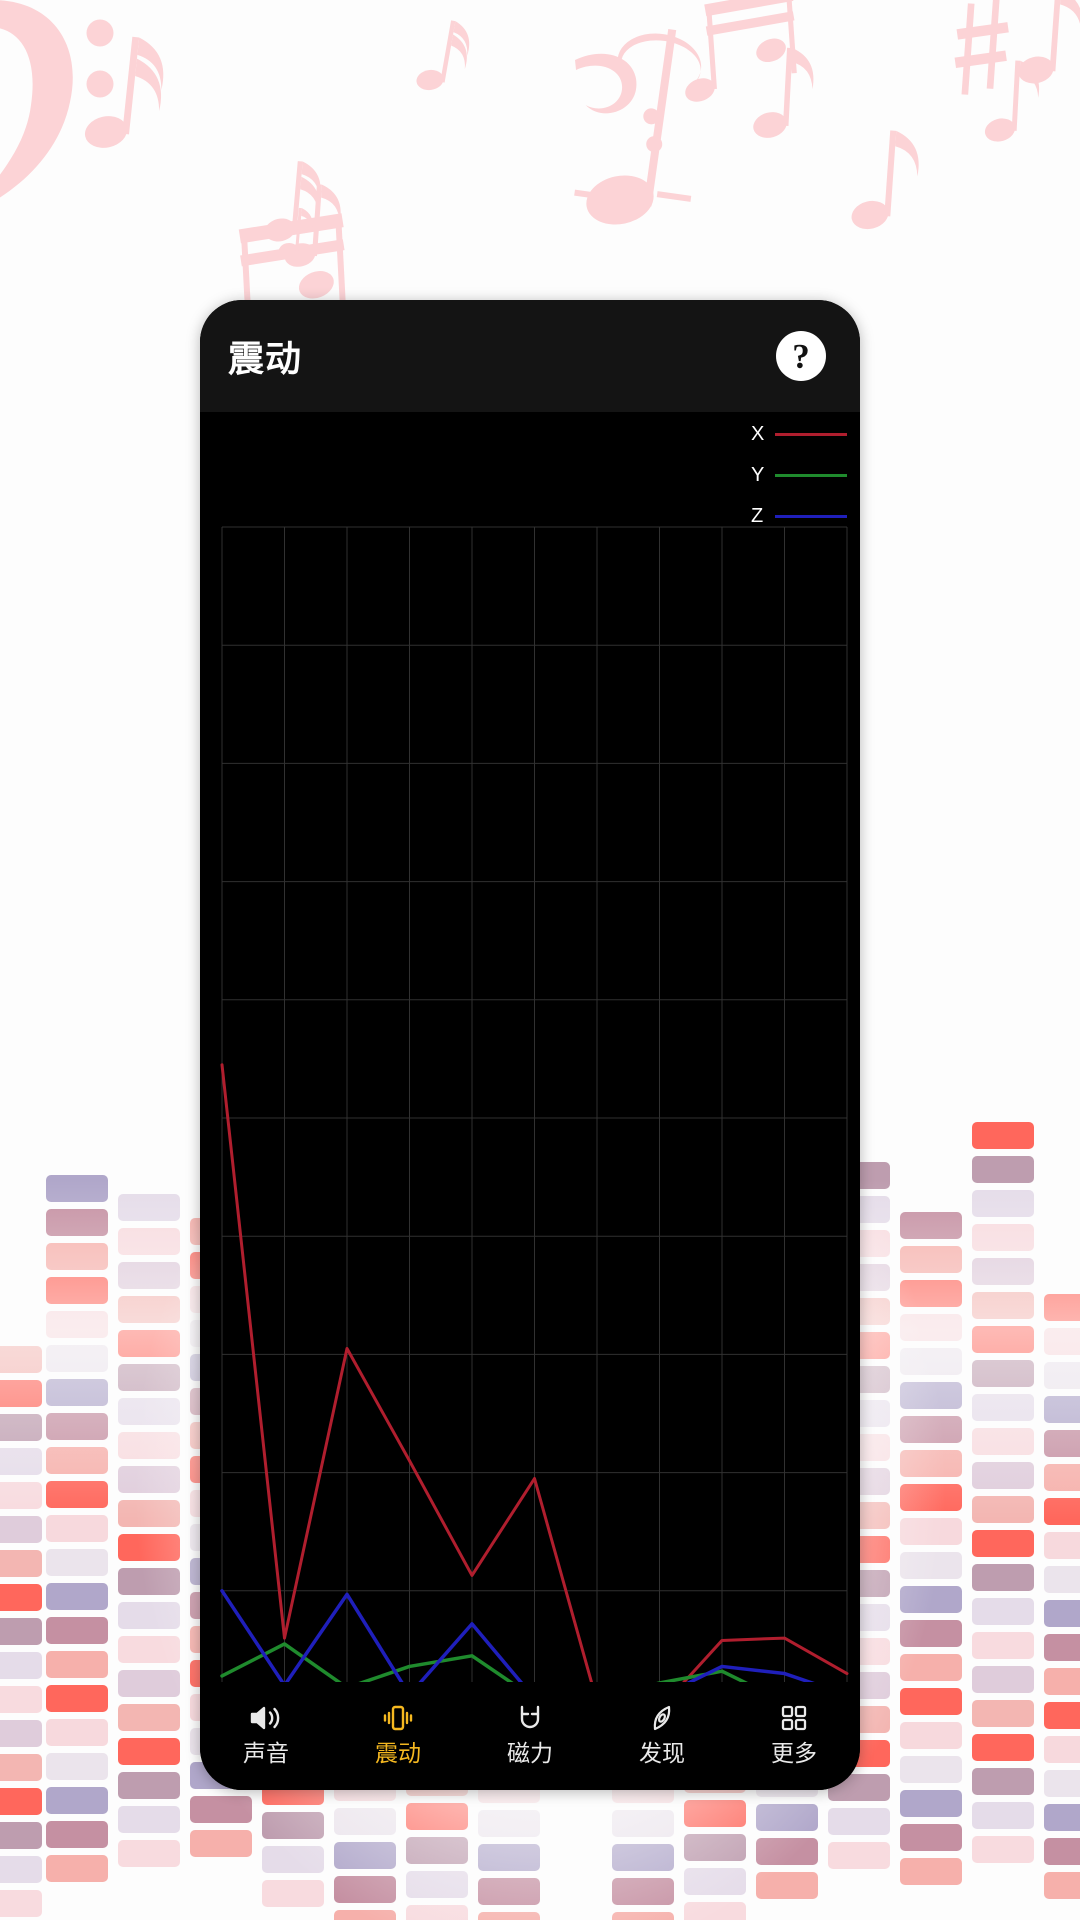 The width and height of the screenshot is (1080, 1920). What do you see at coordinates (398, 1753) in the screenshot?
I see `nav-item-label: 震动` at bounding box center [398, 1753].